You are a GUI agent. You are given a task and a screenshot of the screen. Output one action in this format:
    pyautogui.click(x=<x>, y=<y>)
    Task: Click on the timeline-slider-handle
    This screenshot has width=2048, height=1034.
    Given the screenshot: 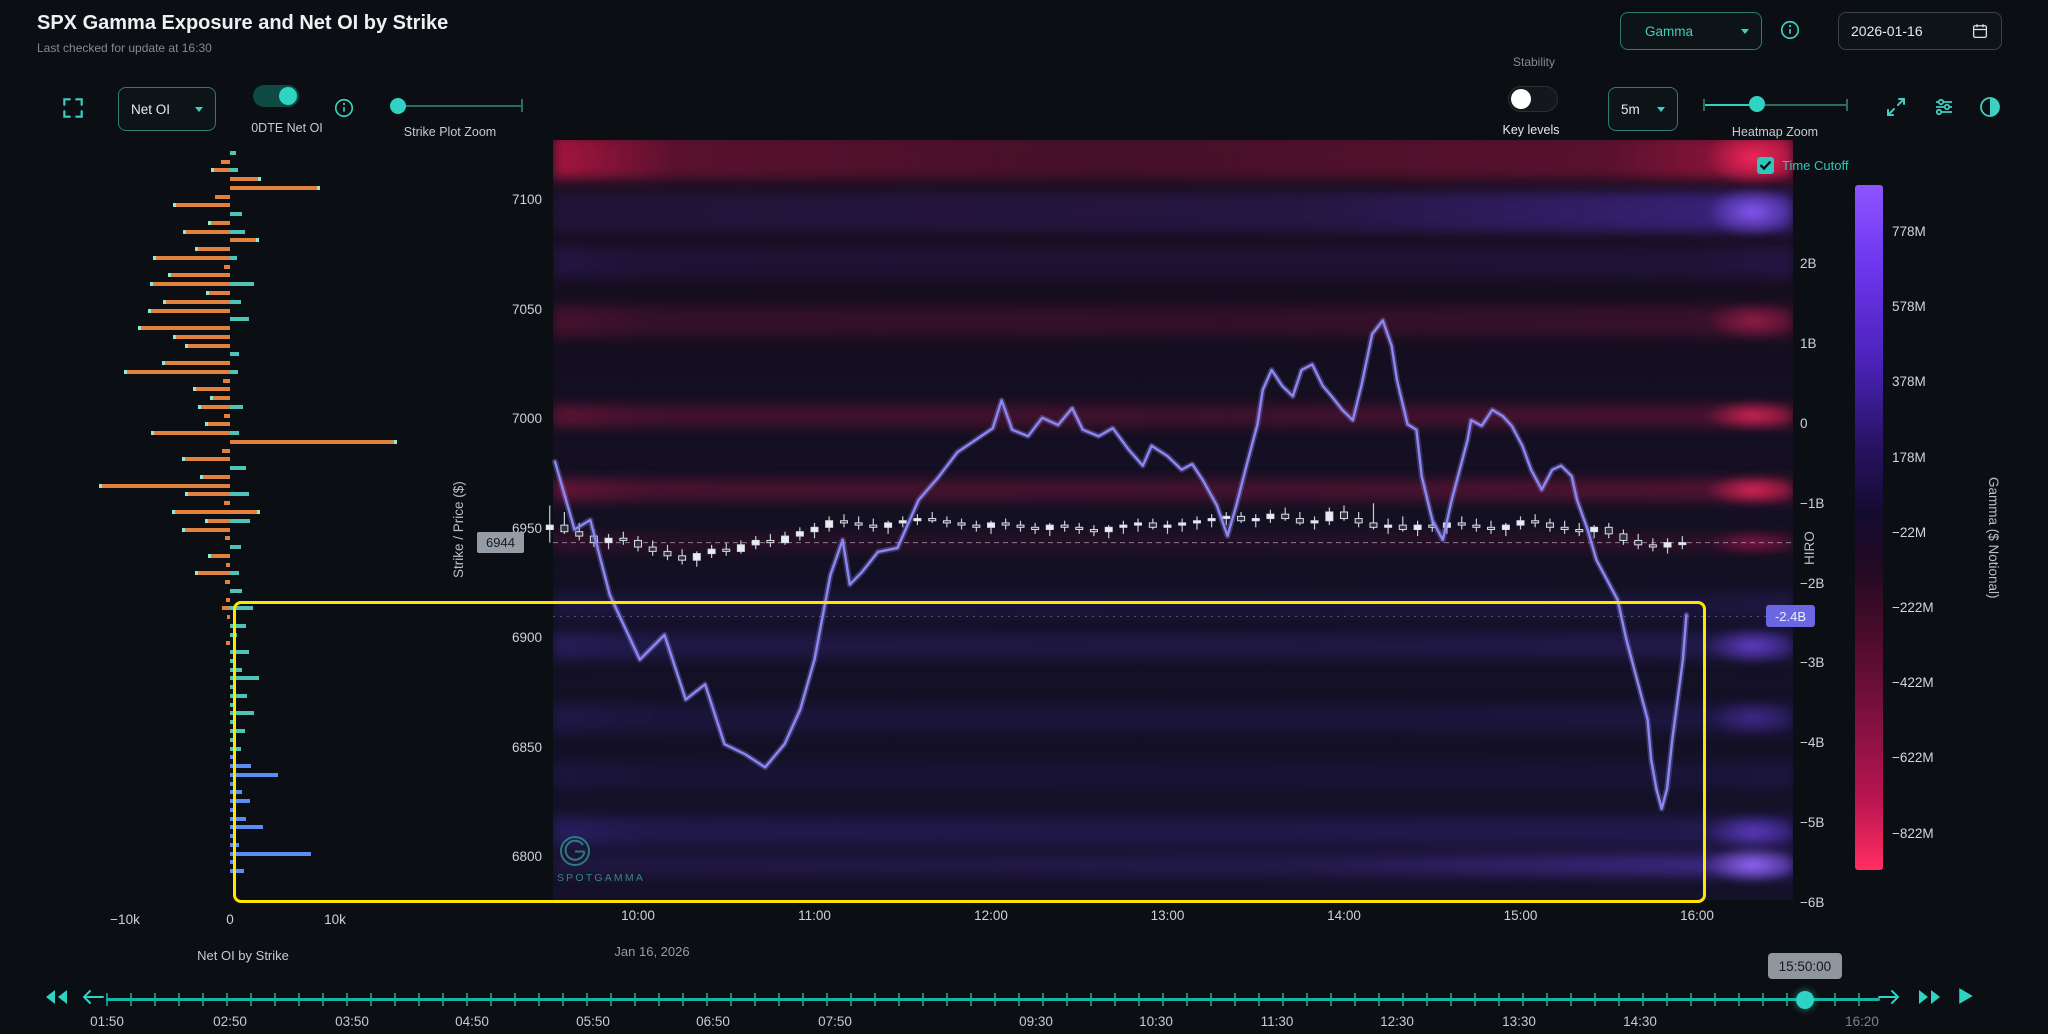 What is the action you would take?
    pyautogui.click(x=1804, y=1000)
    